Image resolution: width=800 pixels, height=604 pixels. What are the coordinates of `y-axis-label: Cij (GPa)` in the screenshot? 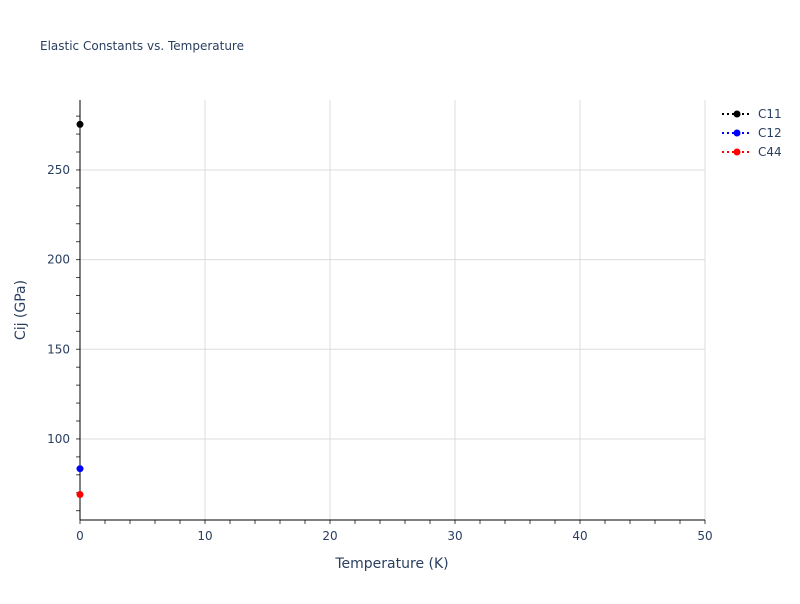 It's located at (21, 310).